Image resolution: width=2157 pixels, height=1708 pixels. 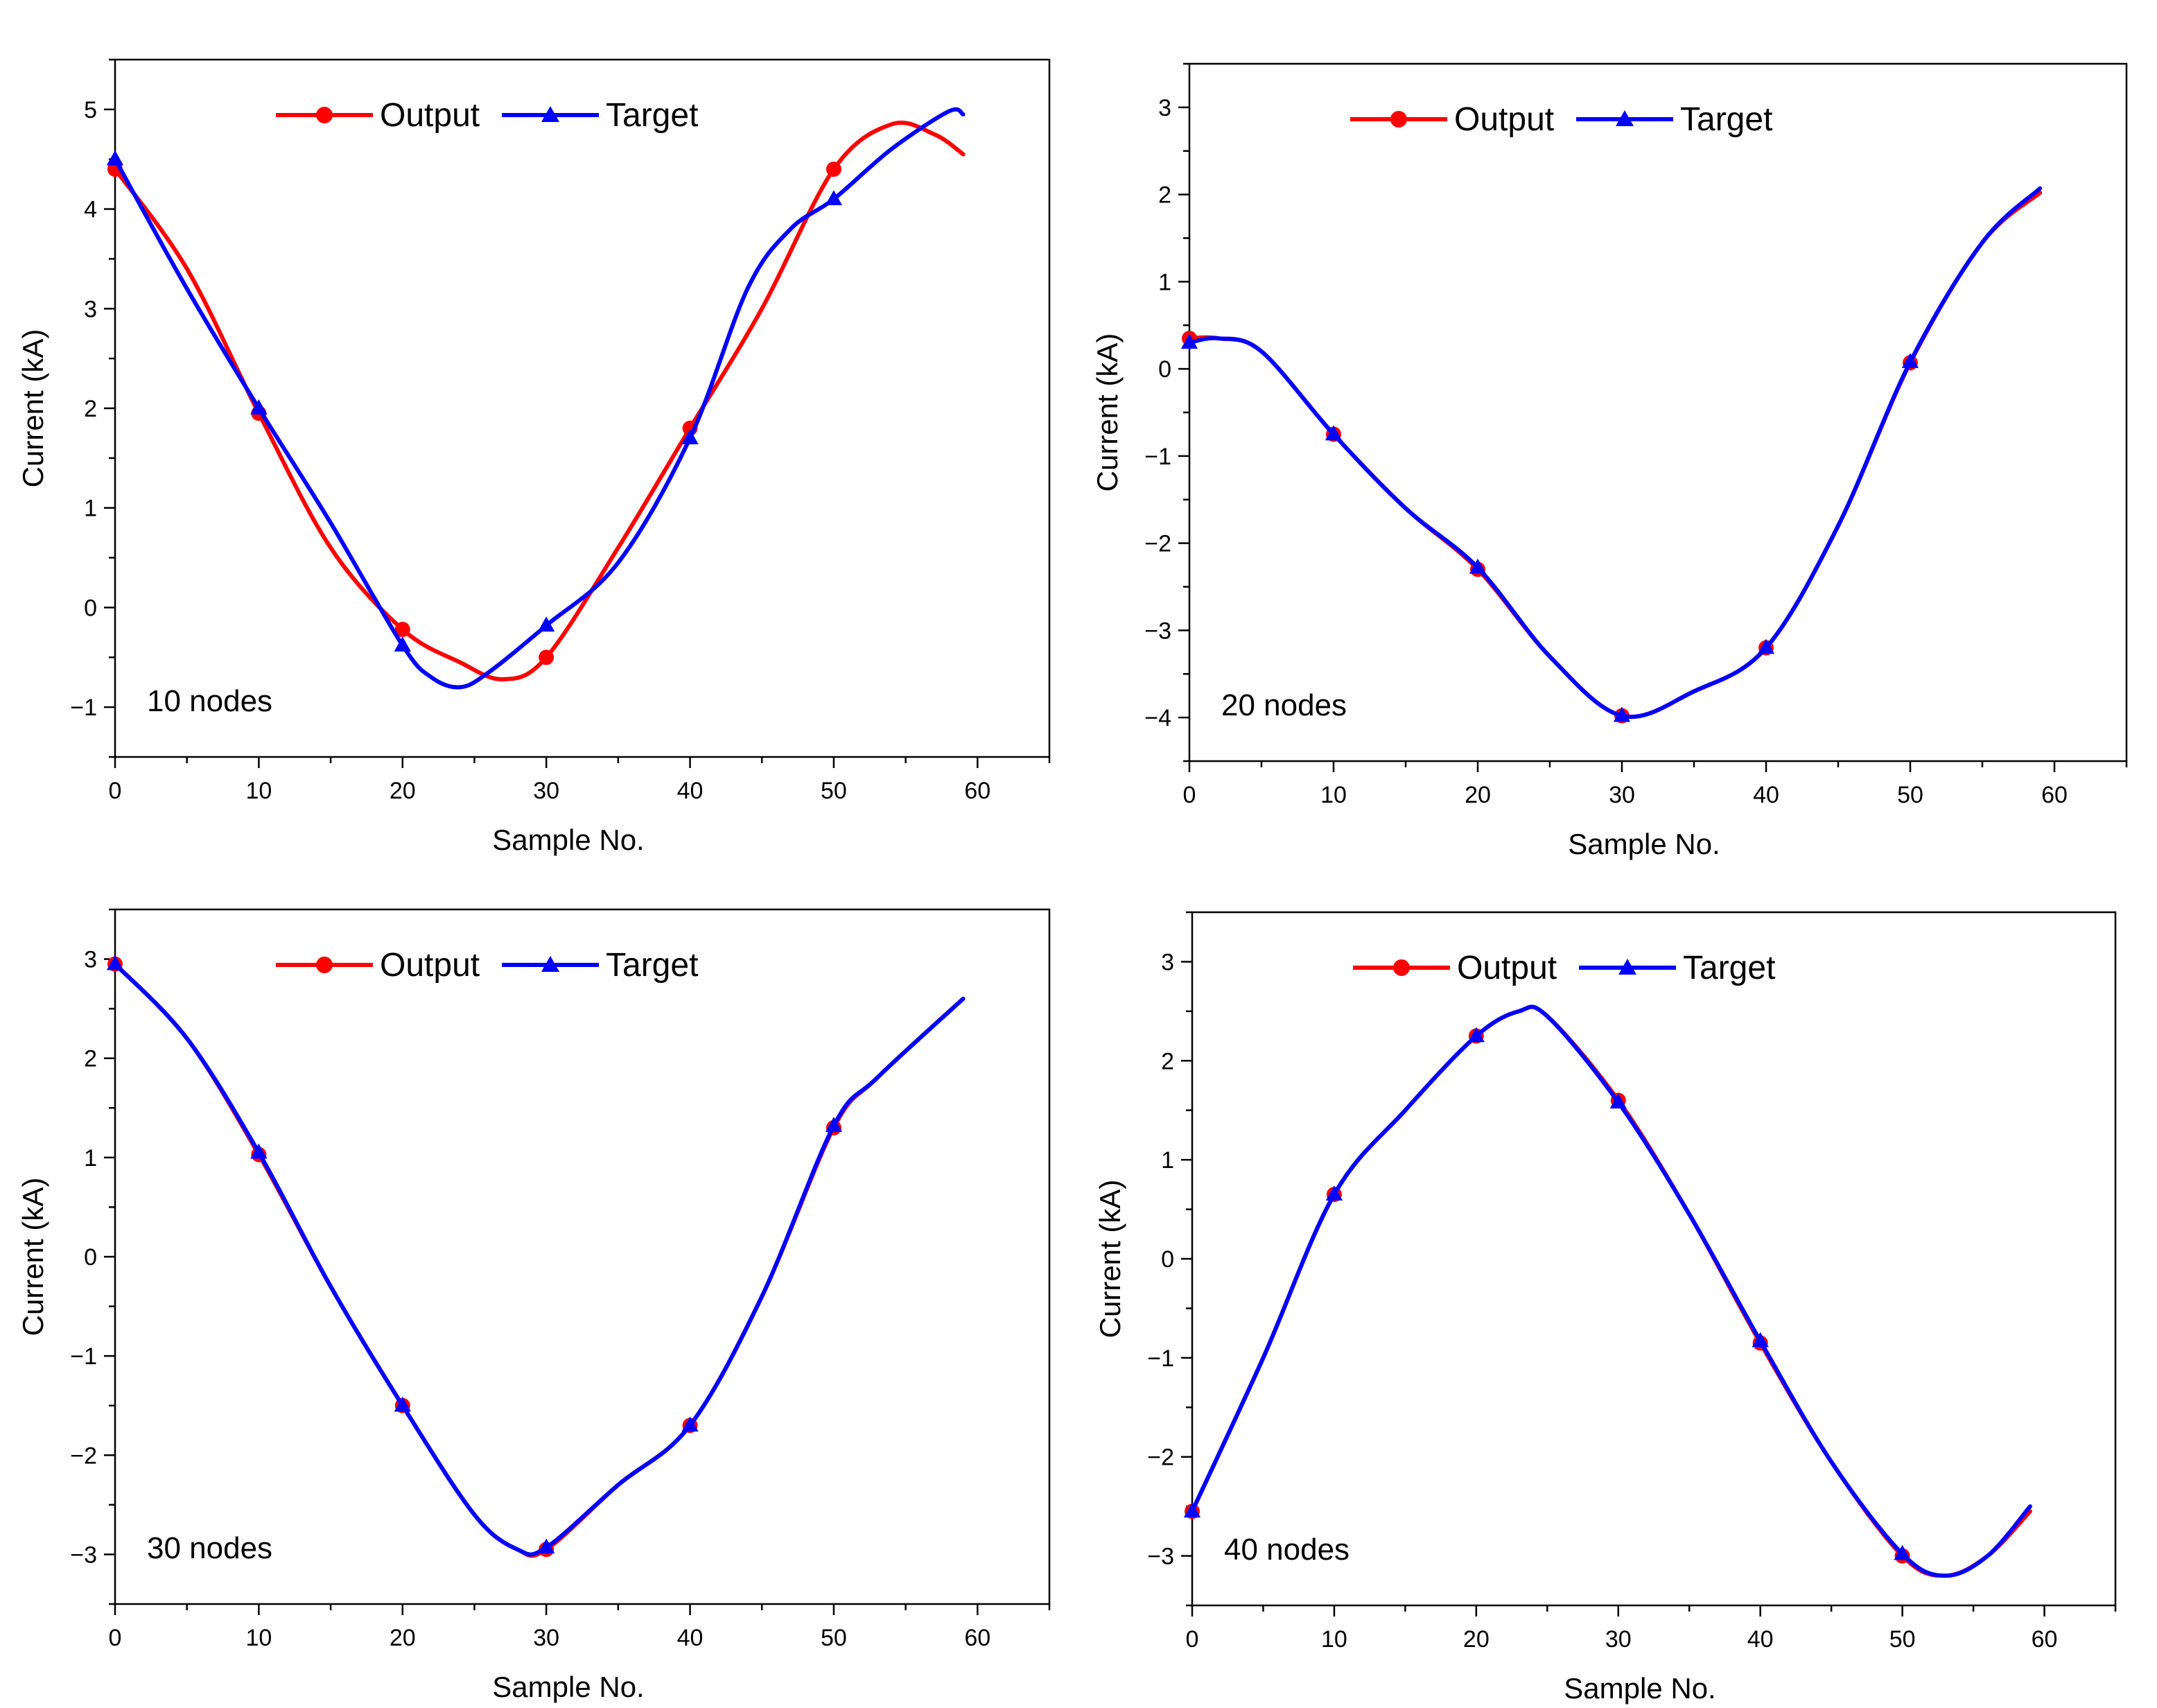 I want to click on node-count-annotation: 10 nodes, so click(x=209, y=701).